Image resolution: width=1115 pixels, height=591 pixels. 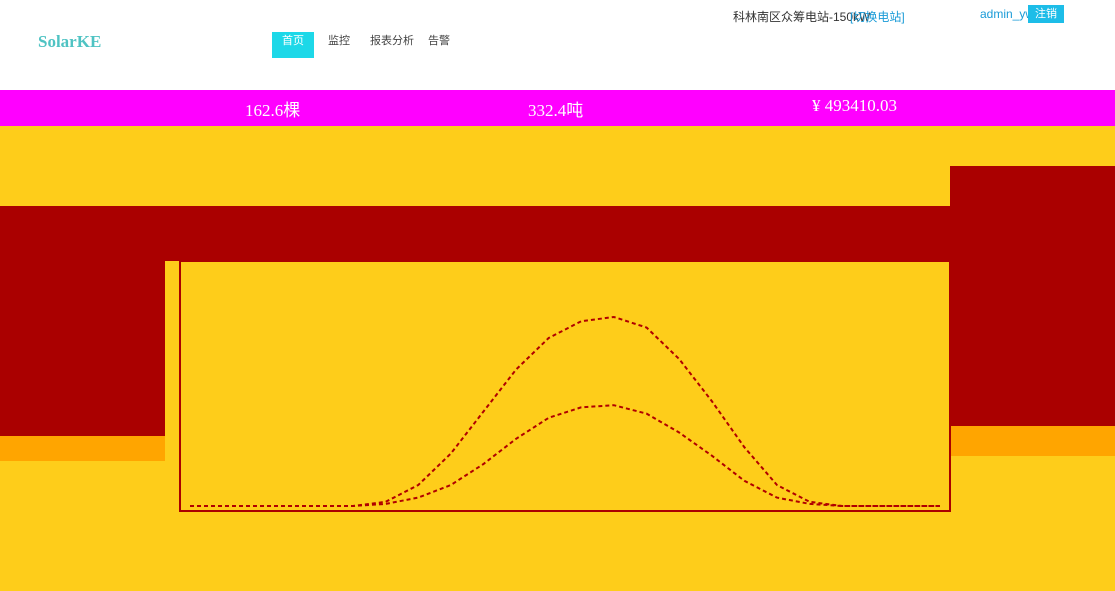 What do you see at coordinates (339, 41) in the screenshot?
I see `nav-item: 监控` at bounding box center [339, 41].